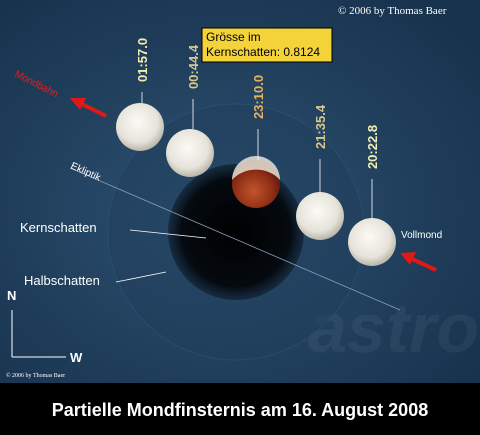  I want to click on moon-sunlit-edge, so click(256, 168).